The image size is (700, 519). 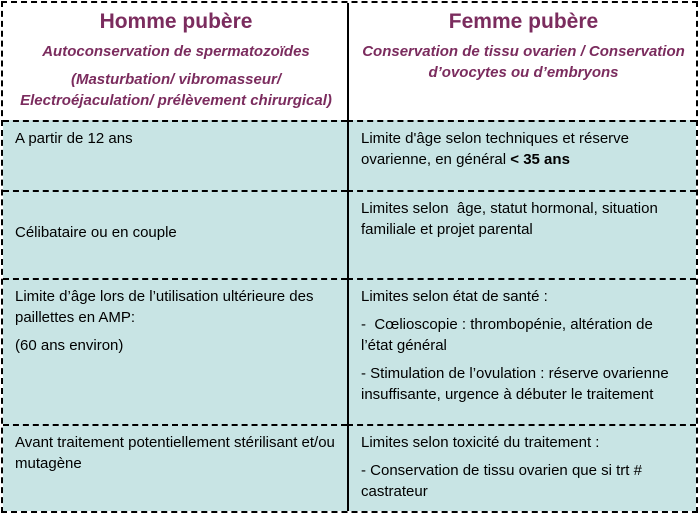 What do you see at coordinates (454, 296) in the screenshot?
I see `row3-femme-text-1: Limites selon état de santé :` at bounding box center [454, 296].